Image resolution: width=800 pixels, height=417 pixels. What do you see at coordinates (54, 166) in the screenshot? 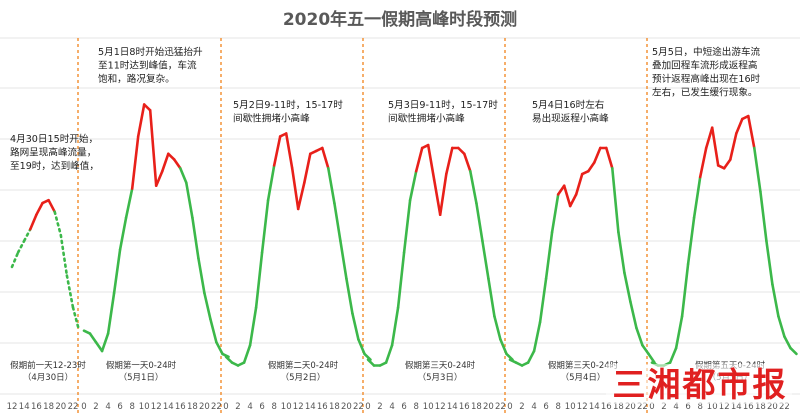
I see `annotation-text: 至19时，达到峰值，` at bounding box center [54, 166].